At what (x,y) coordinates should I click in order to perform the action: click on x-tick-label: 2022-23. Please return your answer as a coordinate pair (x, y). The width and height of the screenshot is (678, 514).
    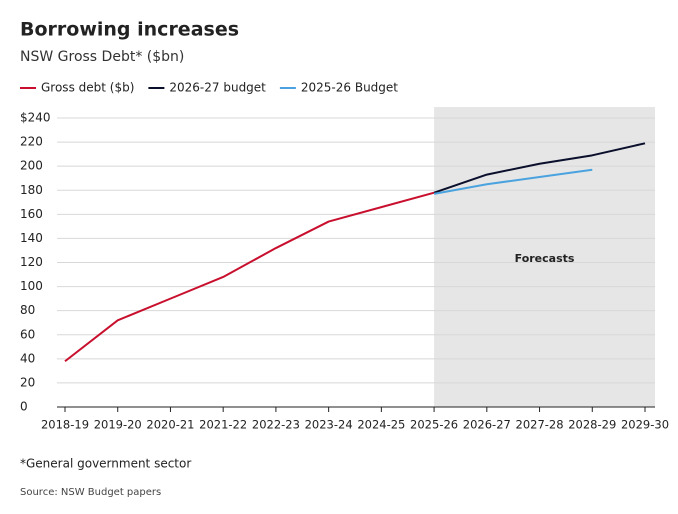
    Looking at the image, I should click on (276, 425).